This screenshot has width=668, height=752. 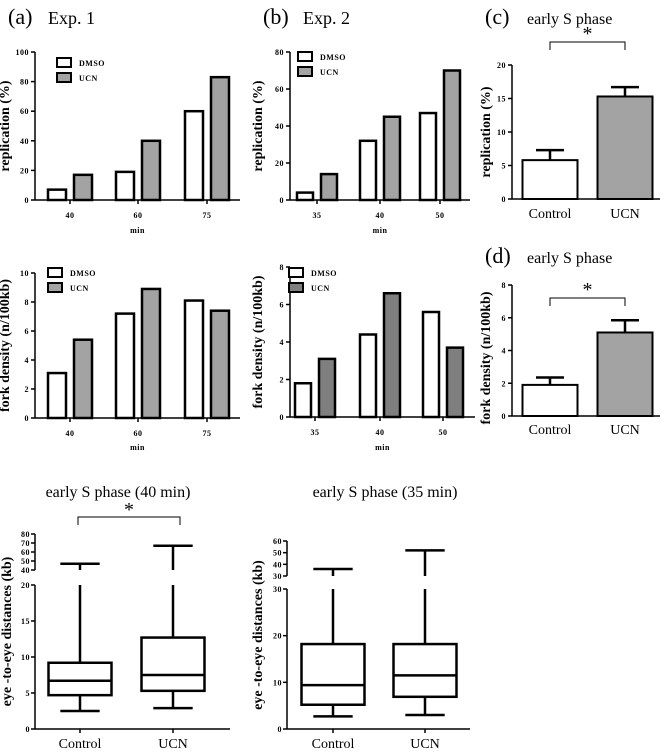 I want to click on y-axis-label: eye -to-eye distances (kb), so click(x=7, y=631).